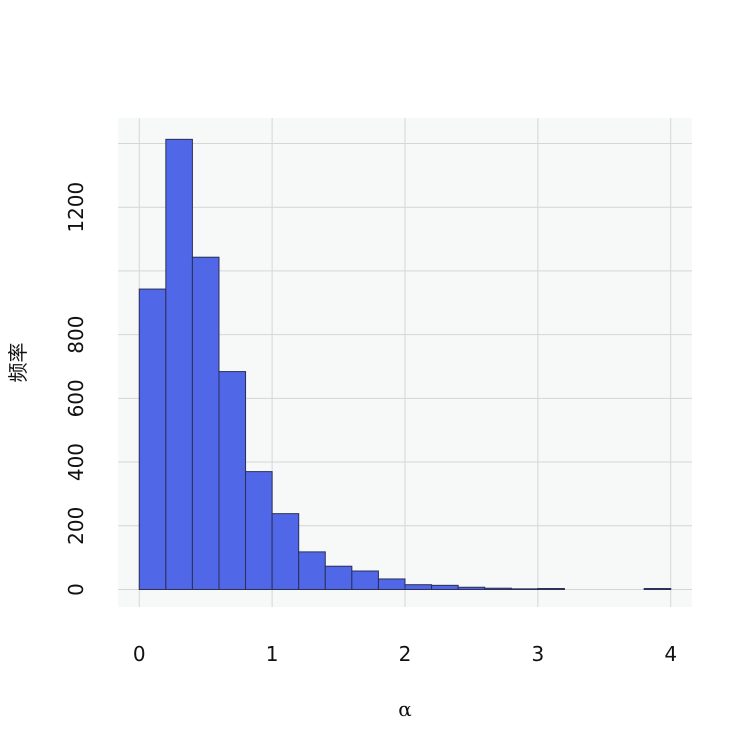  Describe the element at coordinates (139, 654) in the screenshot. I see `x-tick-label: 0` at that location.